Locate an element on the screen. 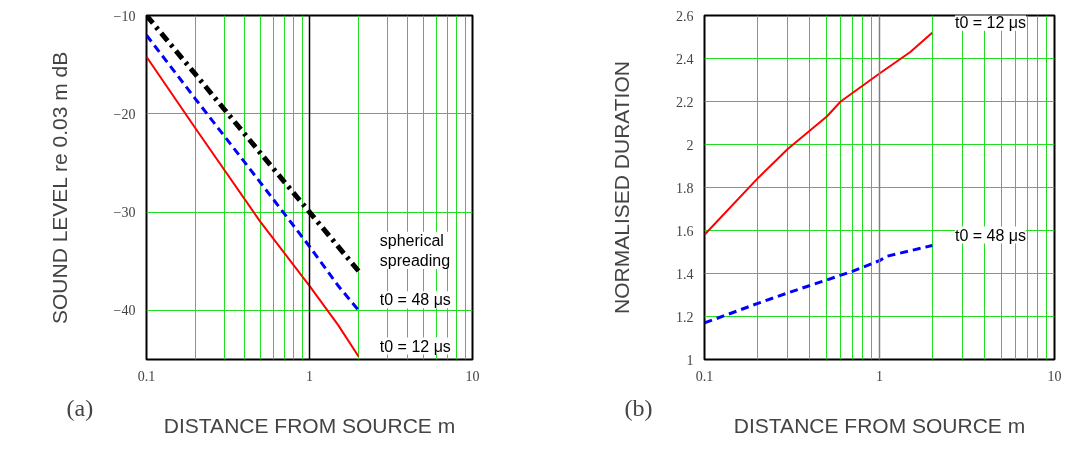 Image resolution: width=1082 pixels, height=465 pixels. y-tick-label: −20 is located at coordinates (124, 114).